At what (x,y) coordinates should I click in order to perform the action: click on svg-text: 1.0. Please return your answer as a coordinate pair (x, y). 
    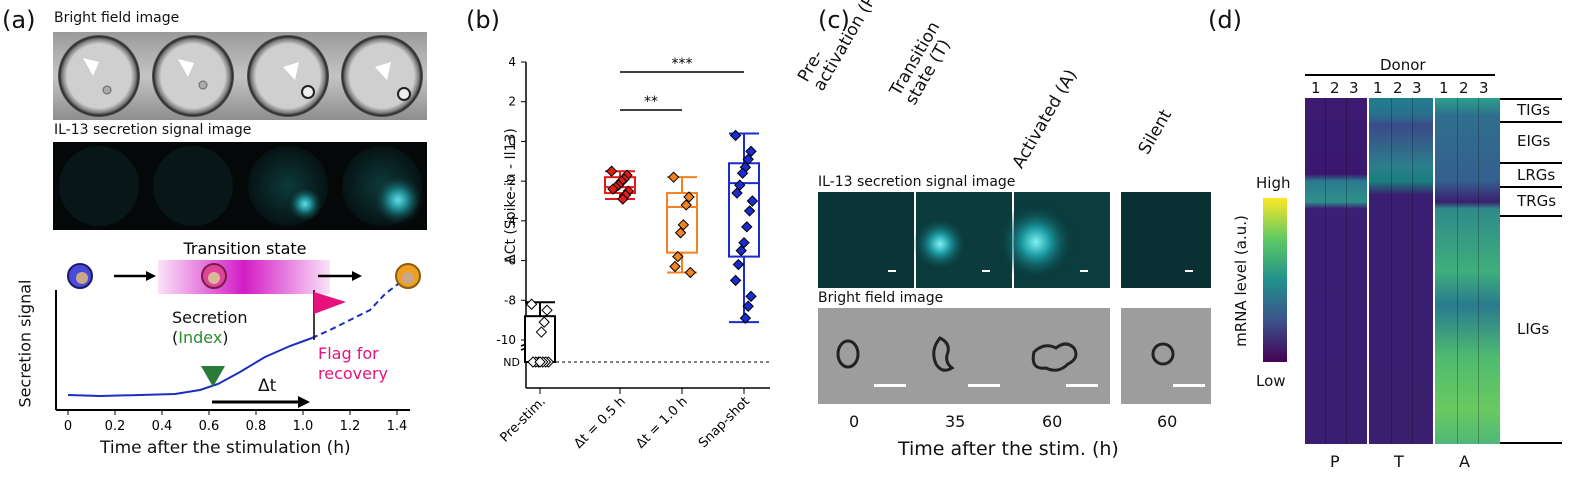
    Looking at the image, I should click on (303, 426).